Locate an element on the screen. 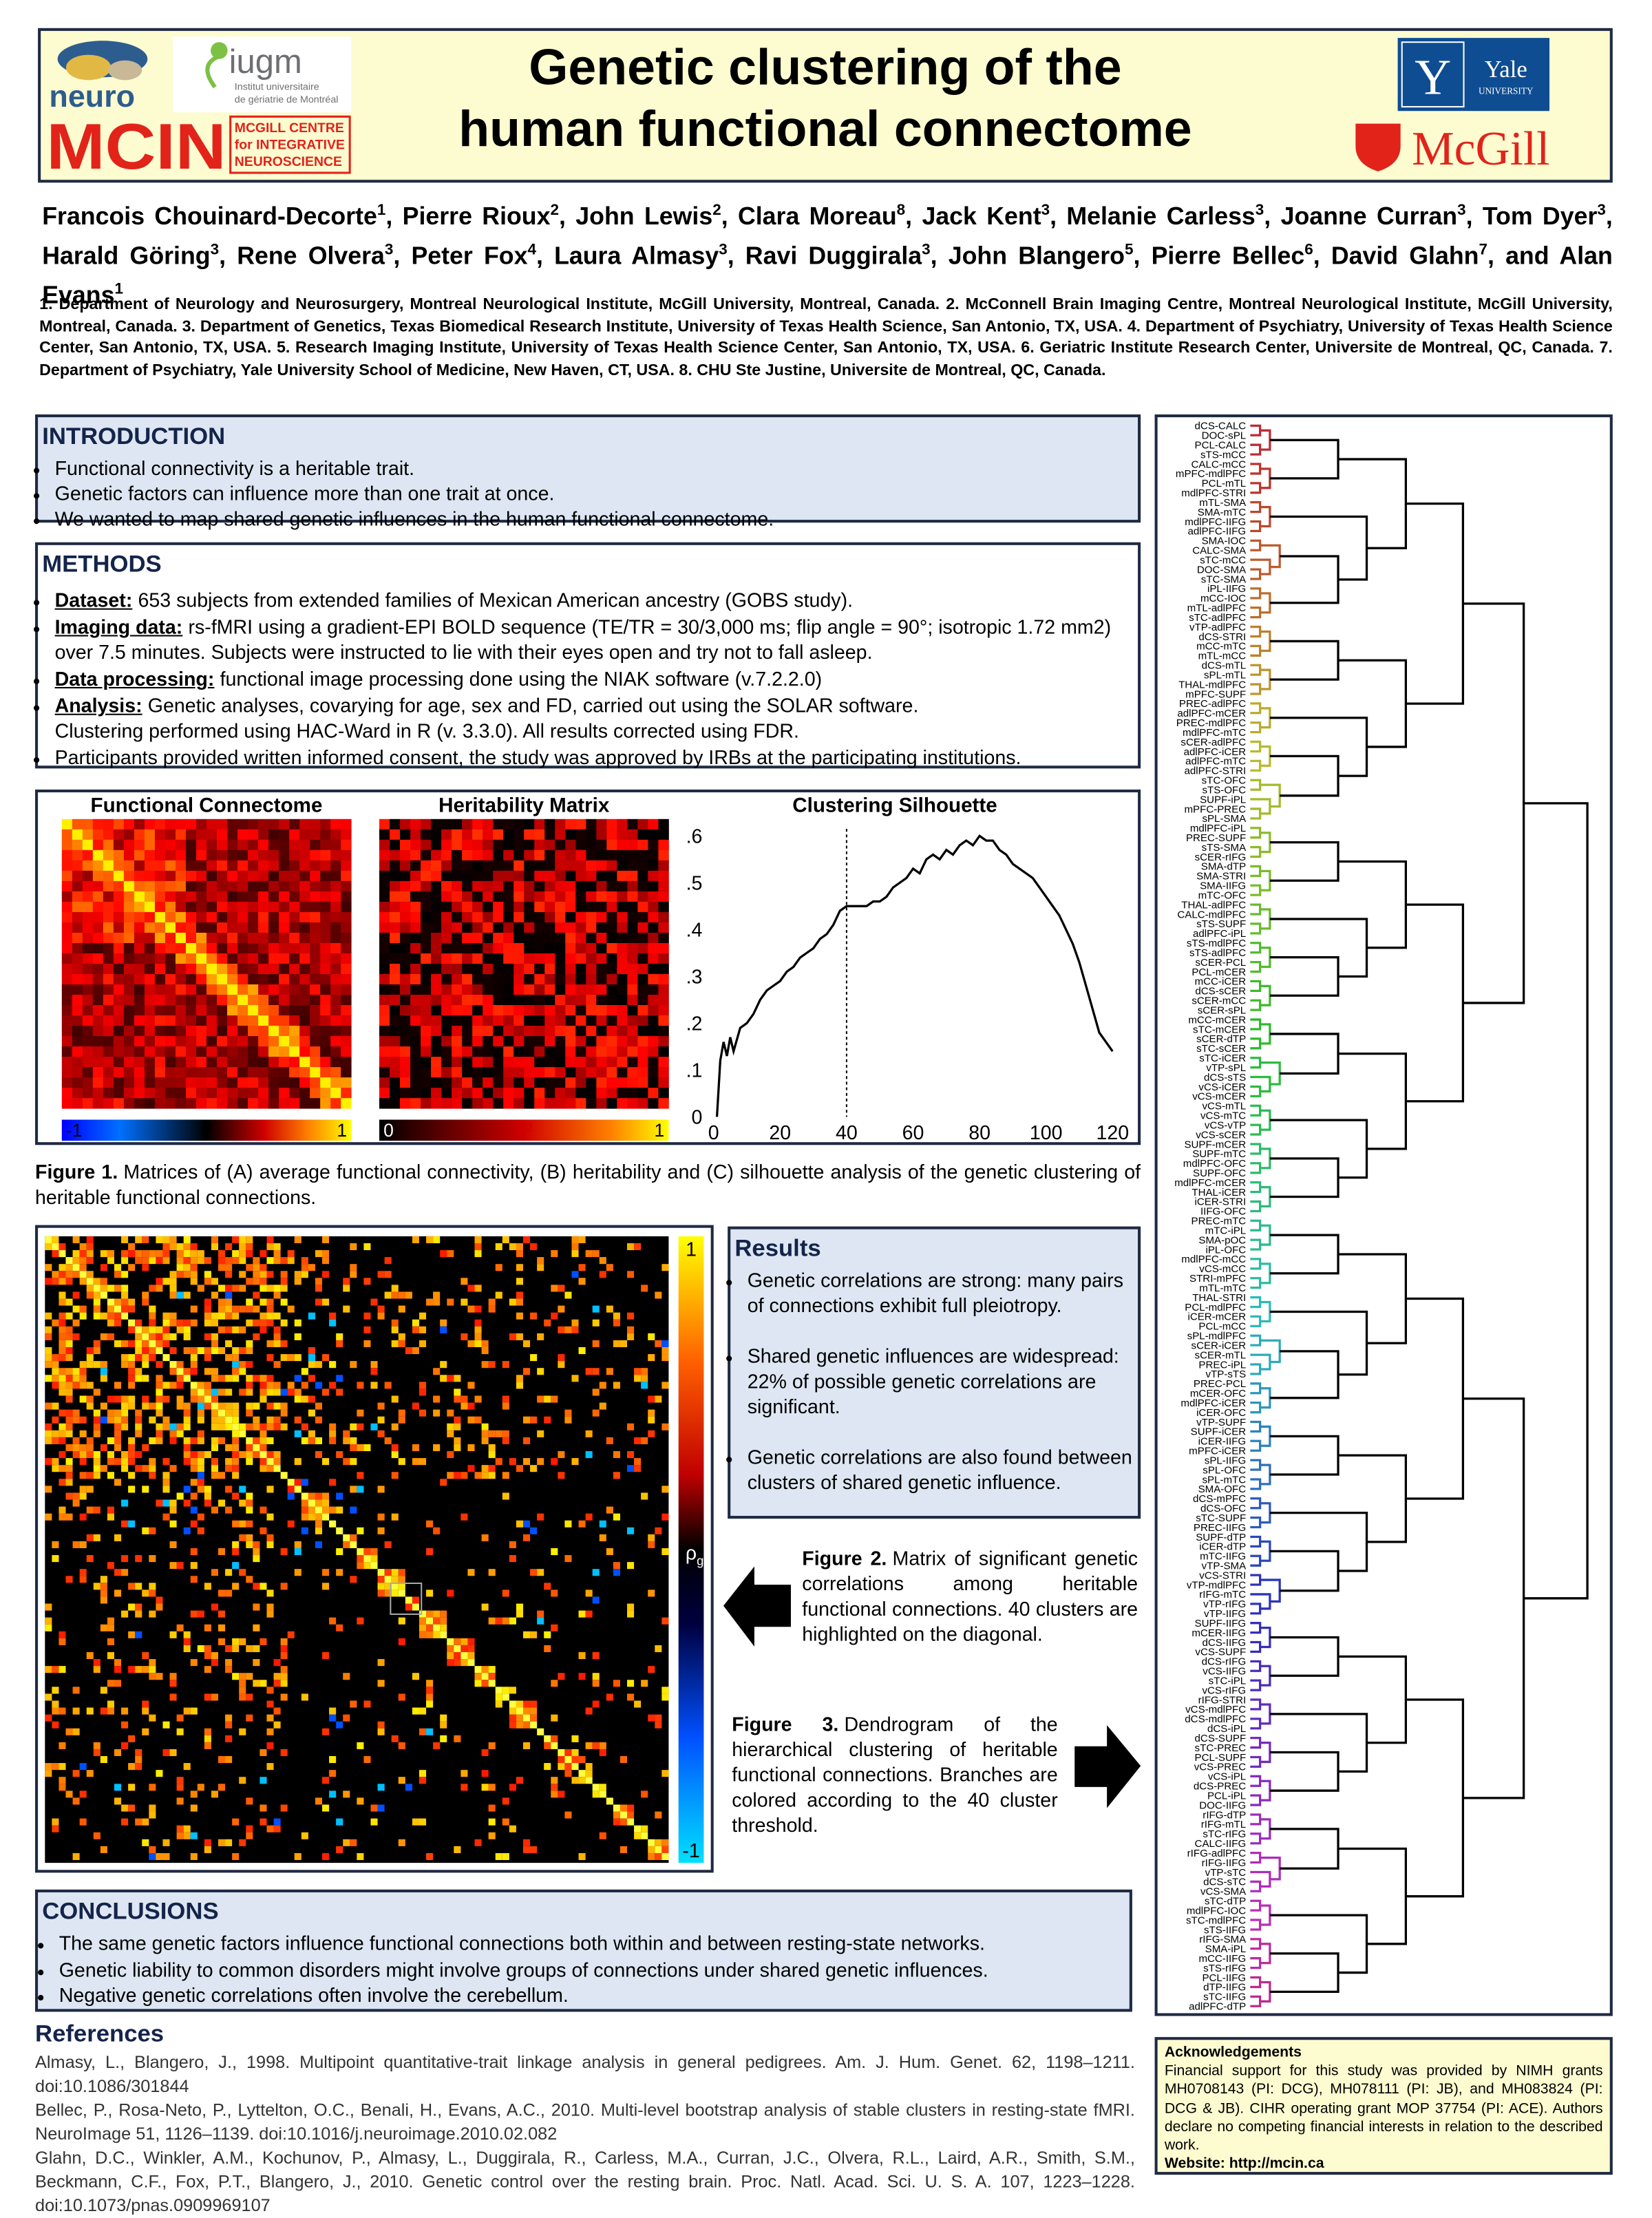 The height and width of the screenshot is (2218, 1652). mcgill-logo: McGill is located at coordinates (1473, 147).